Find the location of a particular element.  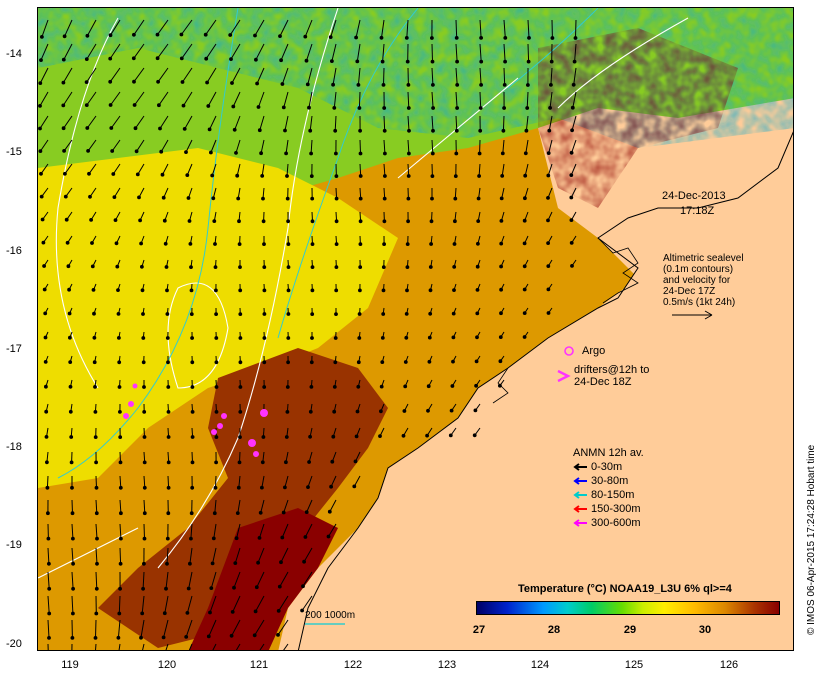

x-tick-label: 119 is located at coordinates (70, 665).